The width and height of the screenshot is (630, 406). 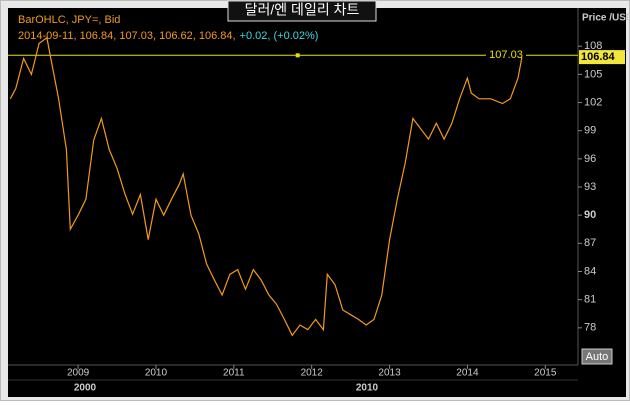 What do you see at coordinates (590, 271) in the screenshot?
I see `y-tick-label: 84` at bounding box center [590, 271].